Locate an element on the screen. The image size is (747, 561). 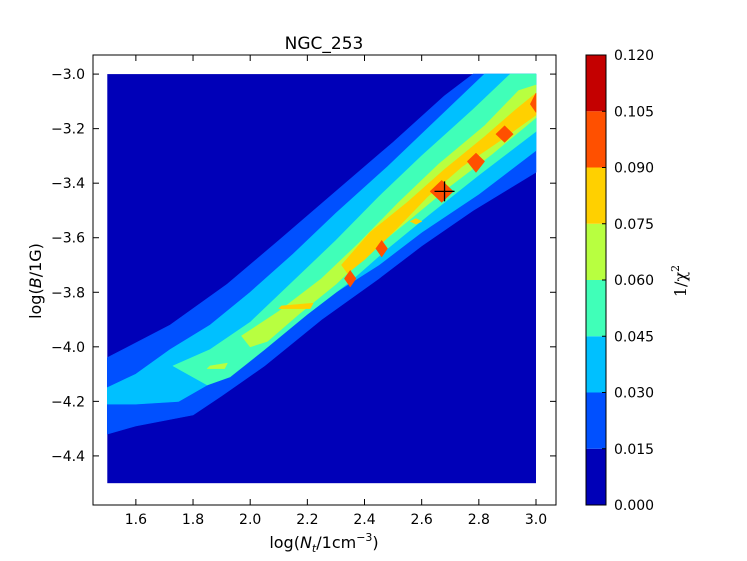
colorbar-label: 1/χ2 is located at coordinates (679, 281).